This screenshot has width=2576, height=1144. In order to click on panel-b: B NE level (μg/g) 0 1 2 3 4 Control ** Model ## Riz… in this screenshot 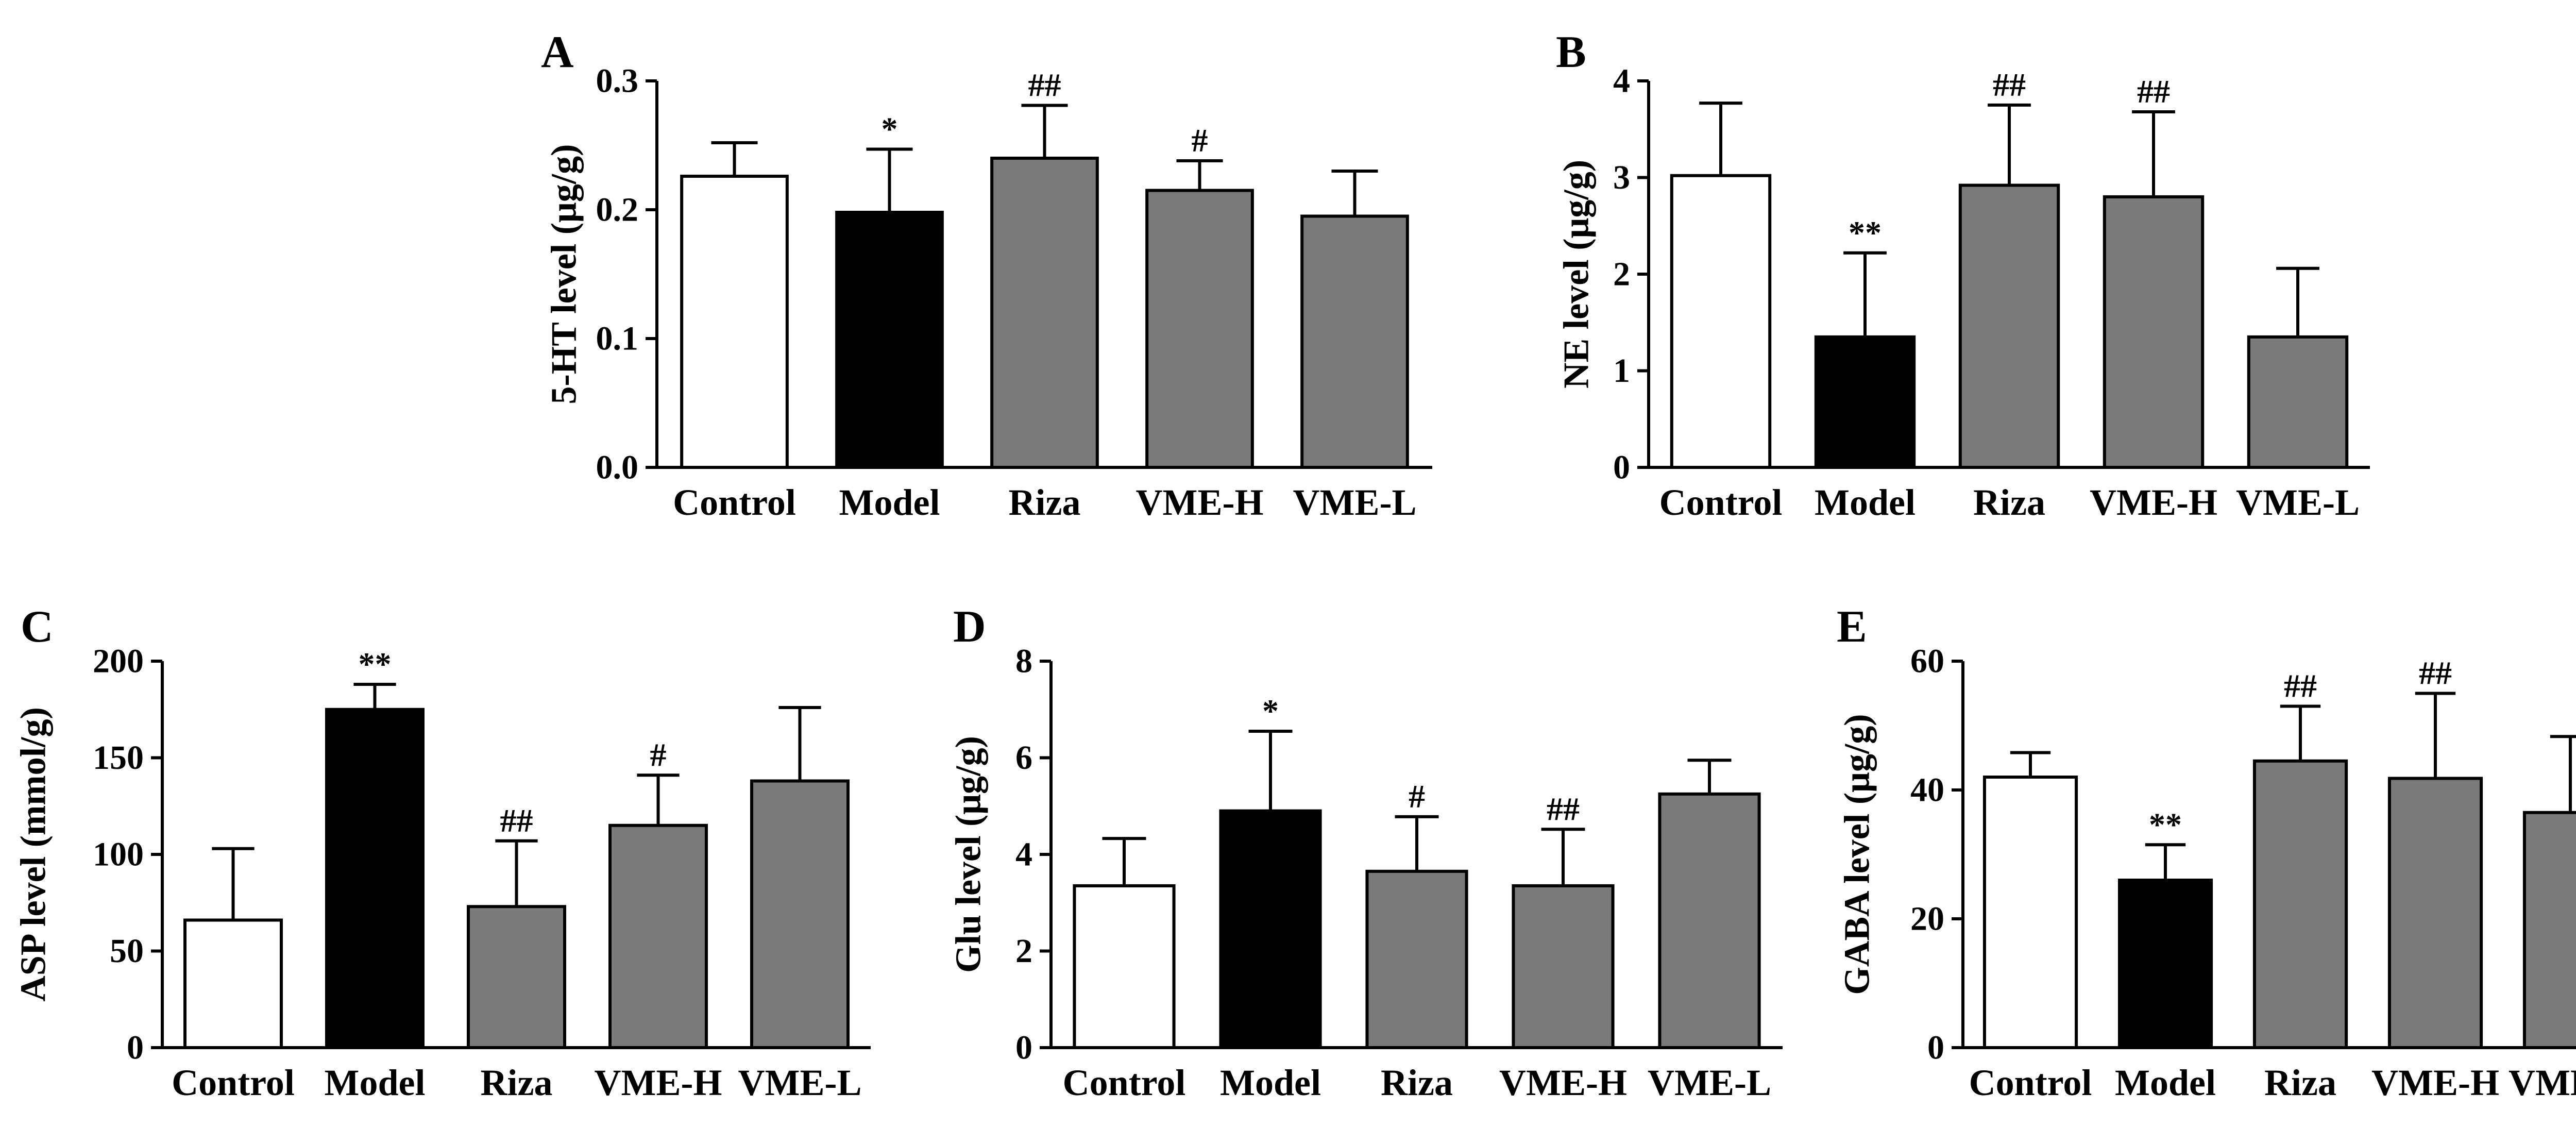, I will do `click(1963, 275)`.